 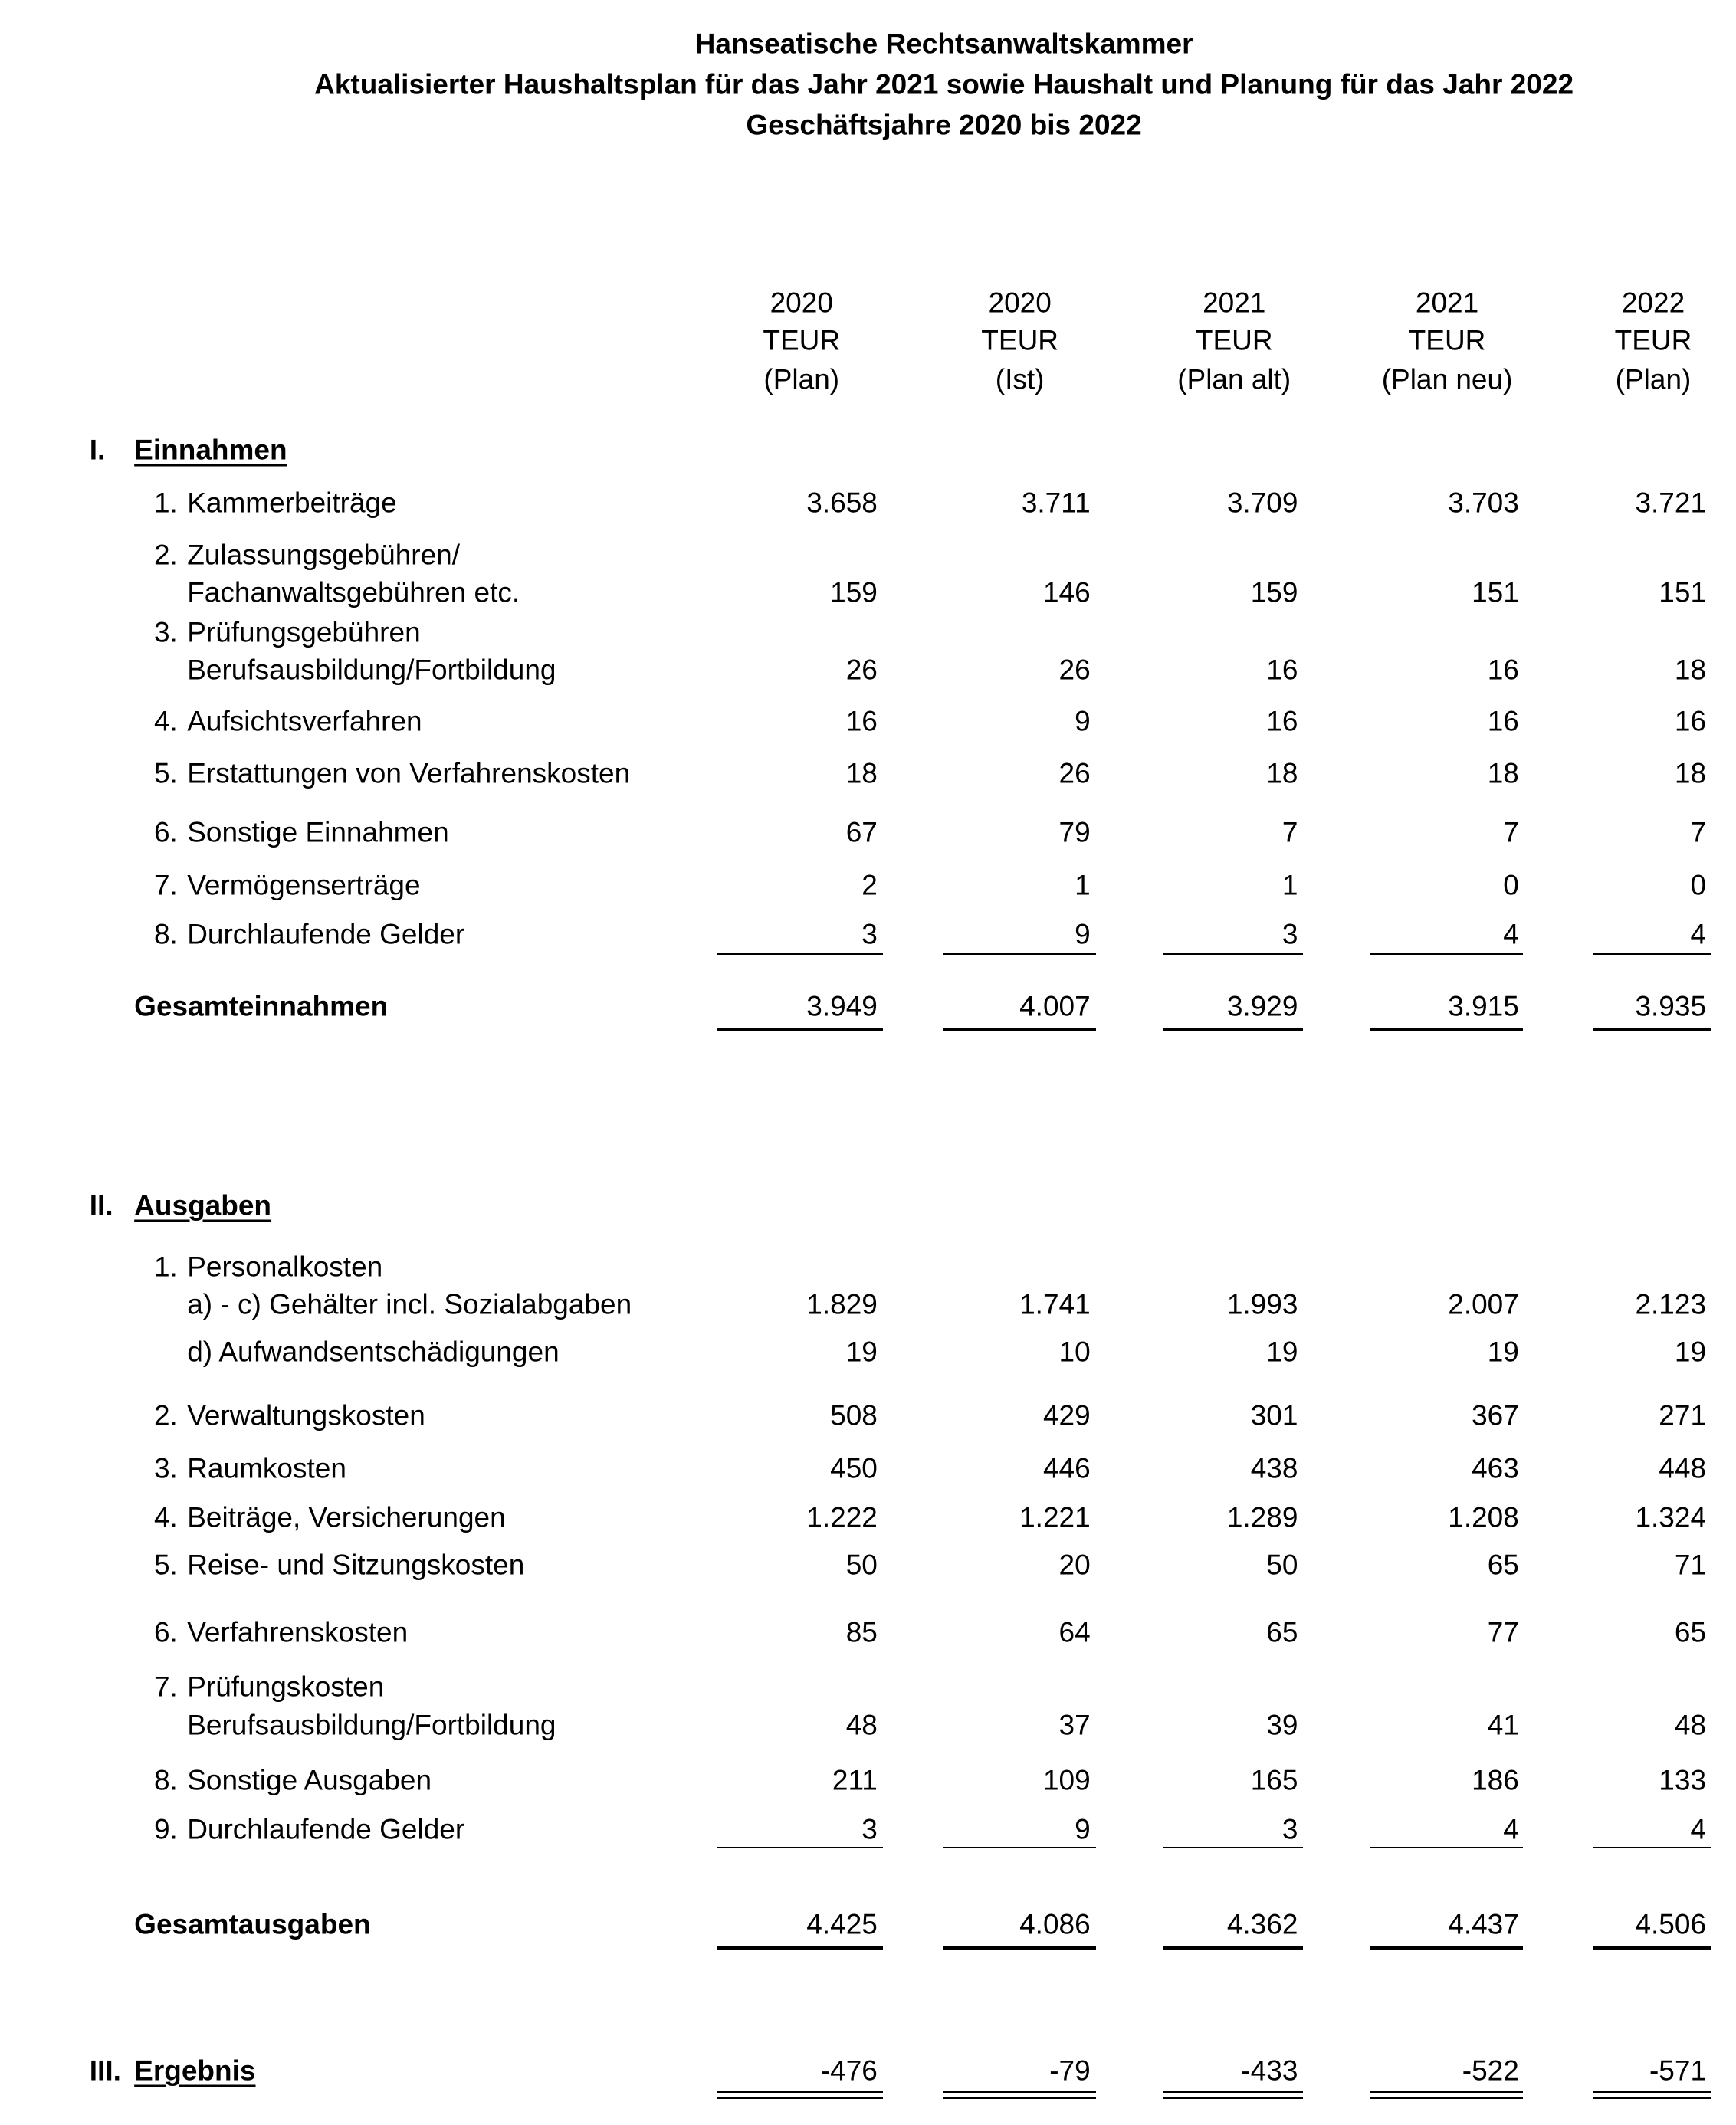 I want to click on item-label: Fachanwaltsgebühren etc., so click(x=353, y=592).